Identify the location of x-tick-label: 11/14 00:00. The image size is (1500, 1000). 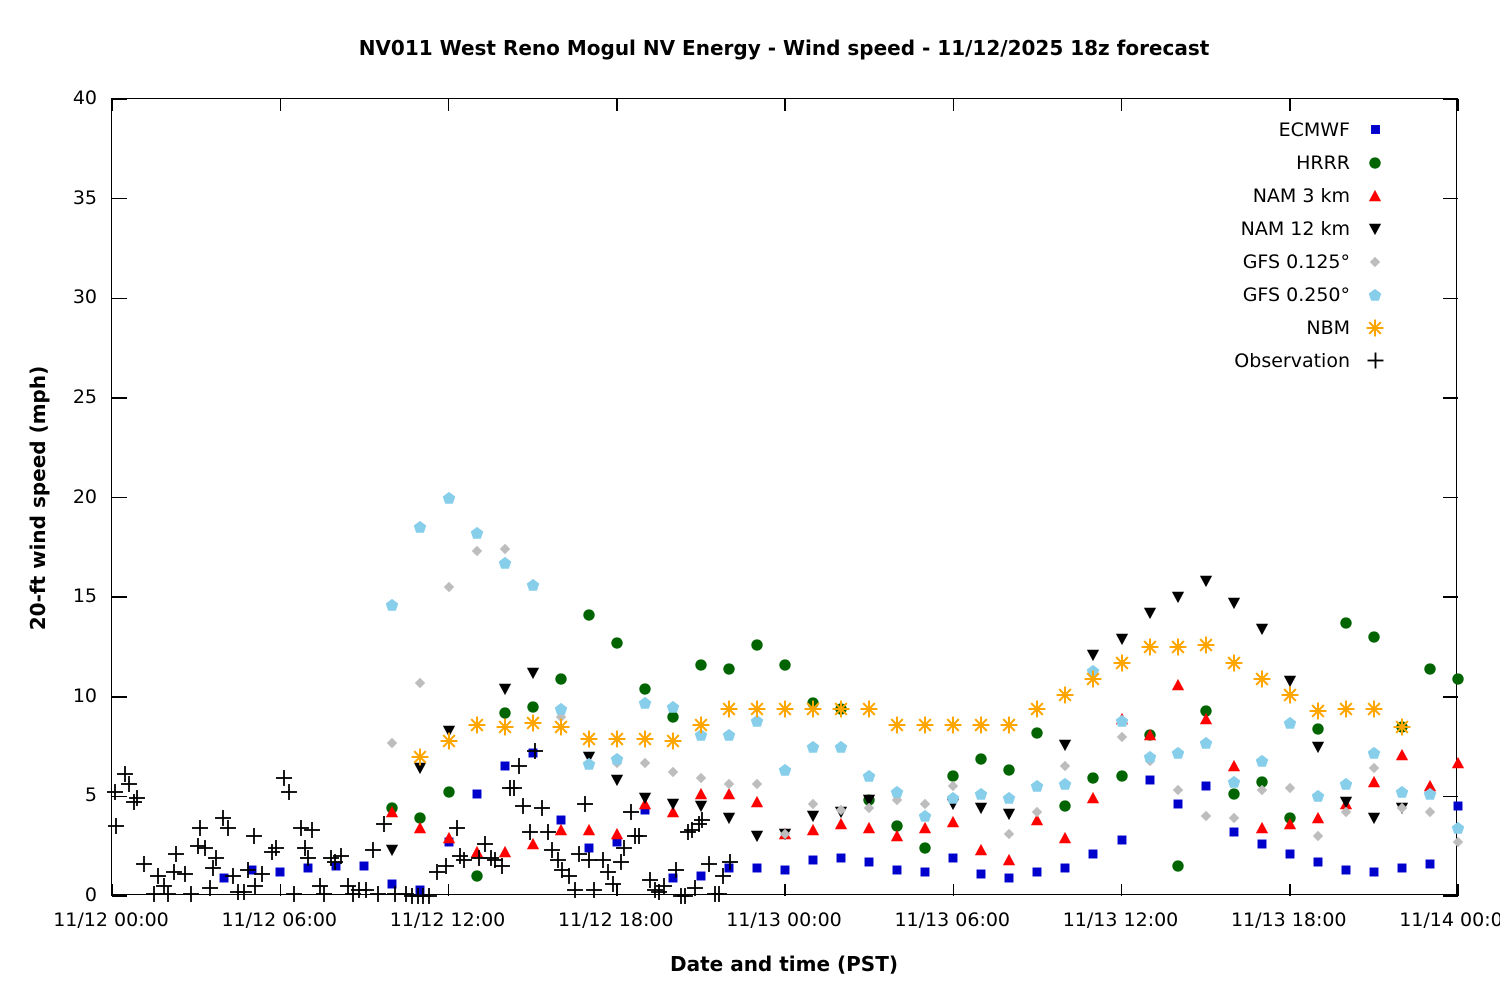
(1449, 920).